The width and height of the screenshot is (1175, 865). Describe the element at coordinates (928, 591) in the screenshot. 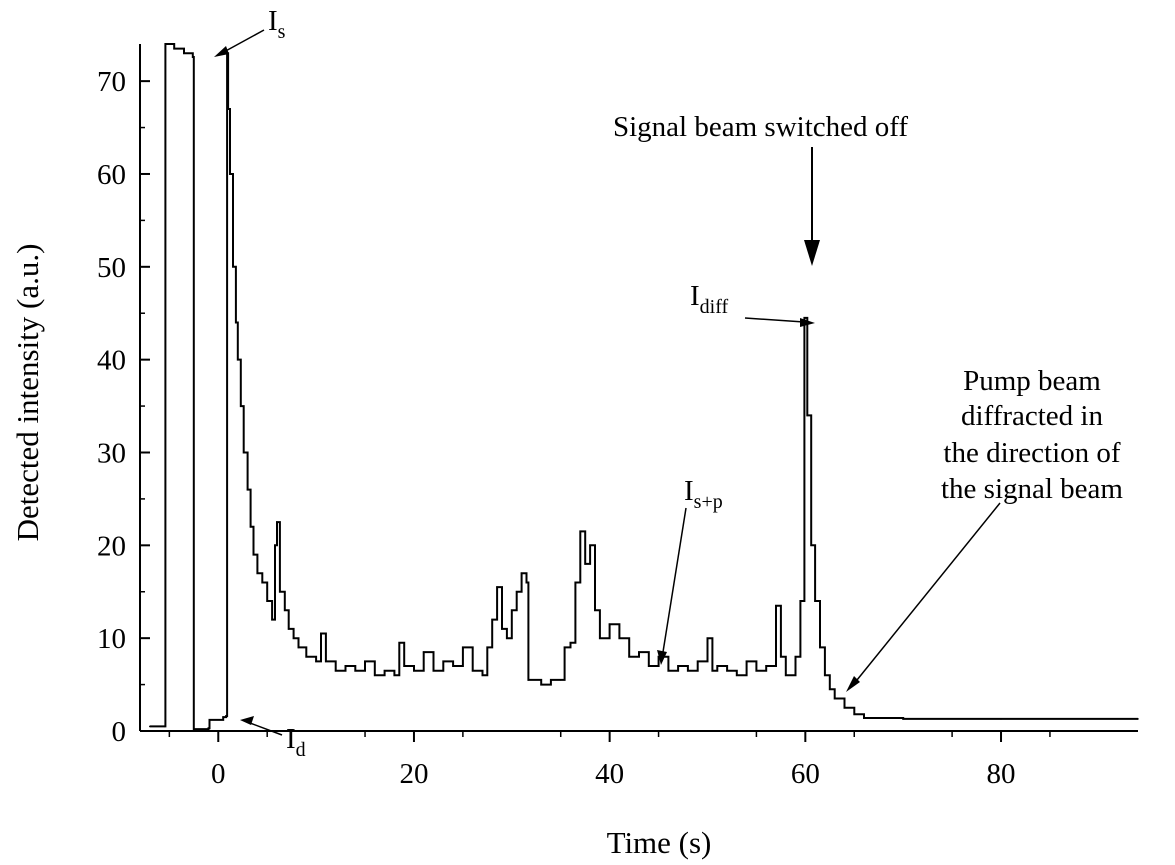

I see `arrow-pump` at that location.